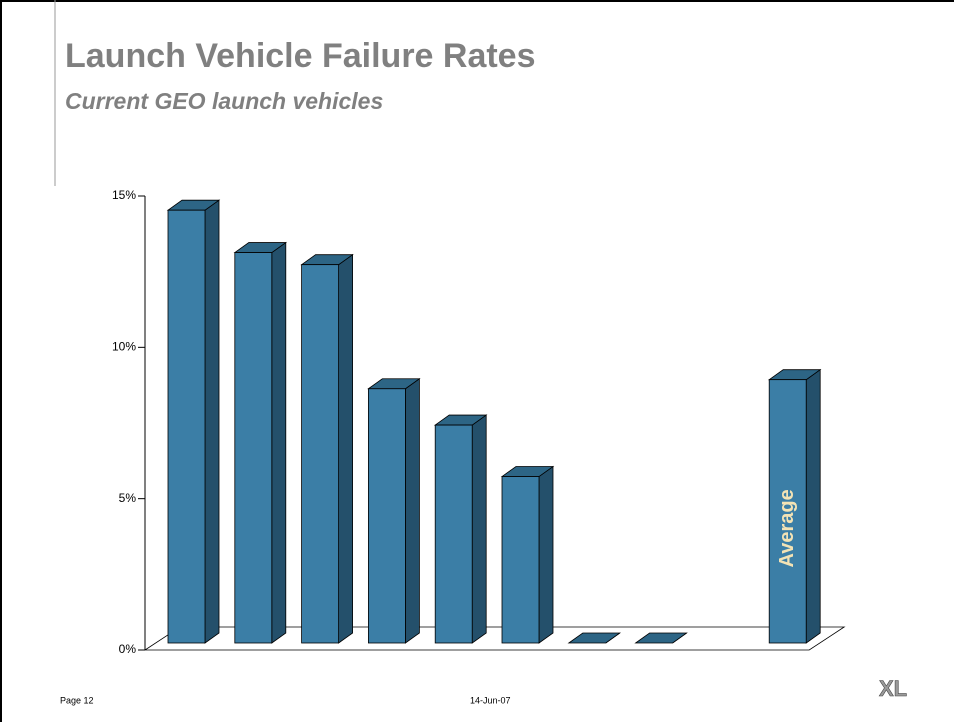  What do you see at coordinates (124, 347) in the screenshot?
I see `y-tick-label: 10%` at bounding box center [124, 347].